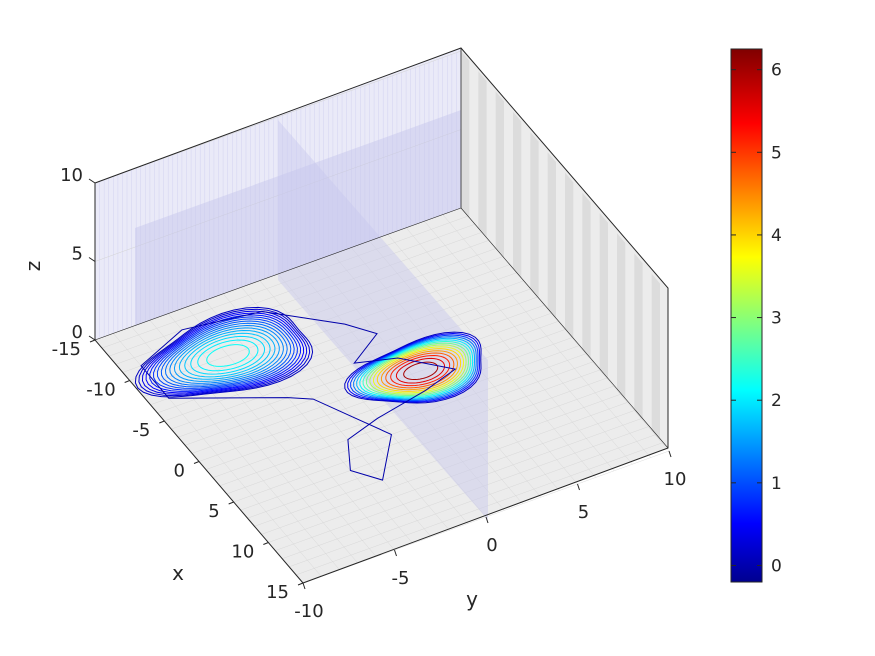 The image size is (875, 656). What do you see at coordinates (278, 195) in the screenshot?
I see `wall-grid-line` at bounding box center [278, 195].